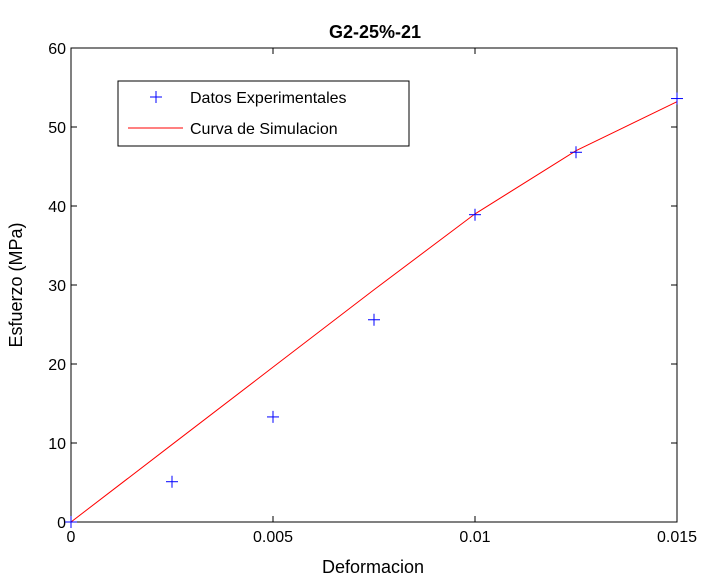 This screenshot has height=579, width=701. I want to click on y-tick-label: 0, so click(61, 523).